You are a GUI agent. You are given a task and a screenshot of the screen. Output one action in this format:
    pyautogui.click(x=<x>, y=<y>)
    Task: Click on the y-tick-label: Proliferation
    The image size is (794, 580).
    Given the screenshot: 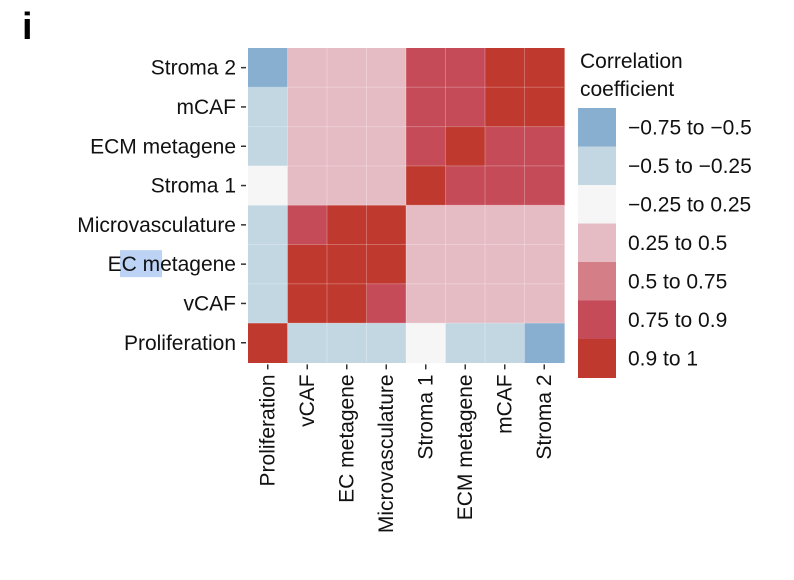 What is the action you would take?
    pyautogui.click(x=180, y=343)
    